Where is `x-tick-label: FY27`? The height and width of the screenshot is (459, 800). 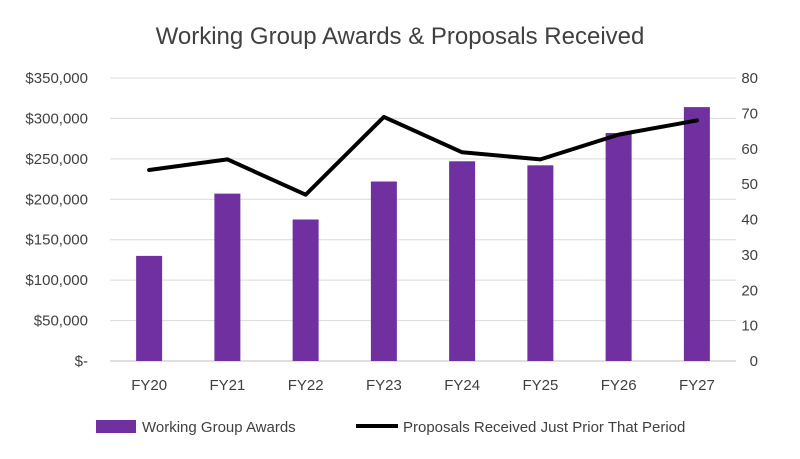
x-tick-label: FY27 is located at coordinates (697, 385).